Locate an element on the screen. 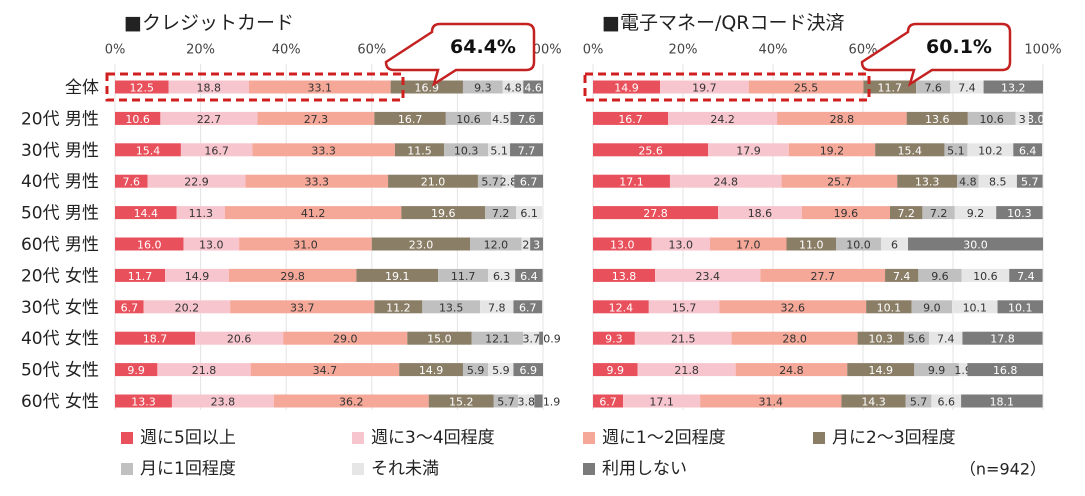 This screenshot has height=496, width=1085. data-label: 13.8 is located at coordinates (624, 276).